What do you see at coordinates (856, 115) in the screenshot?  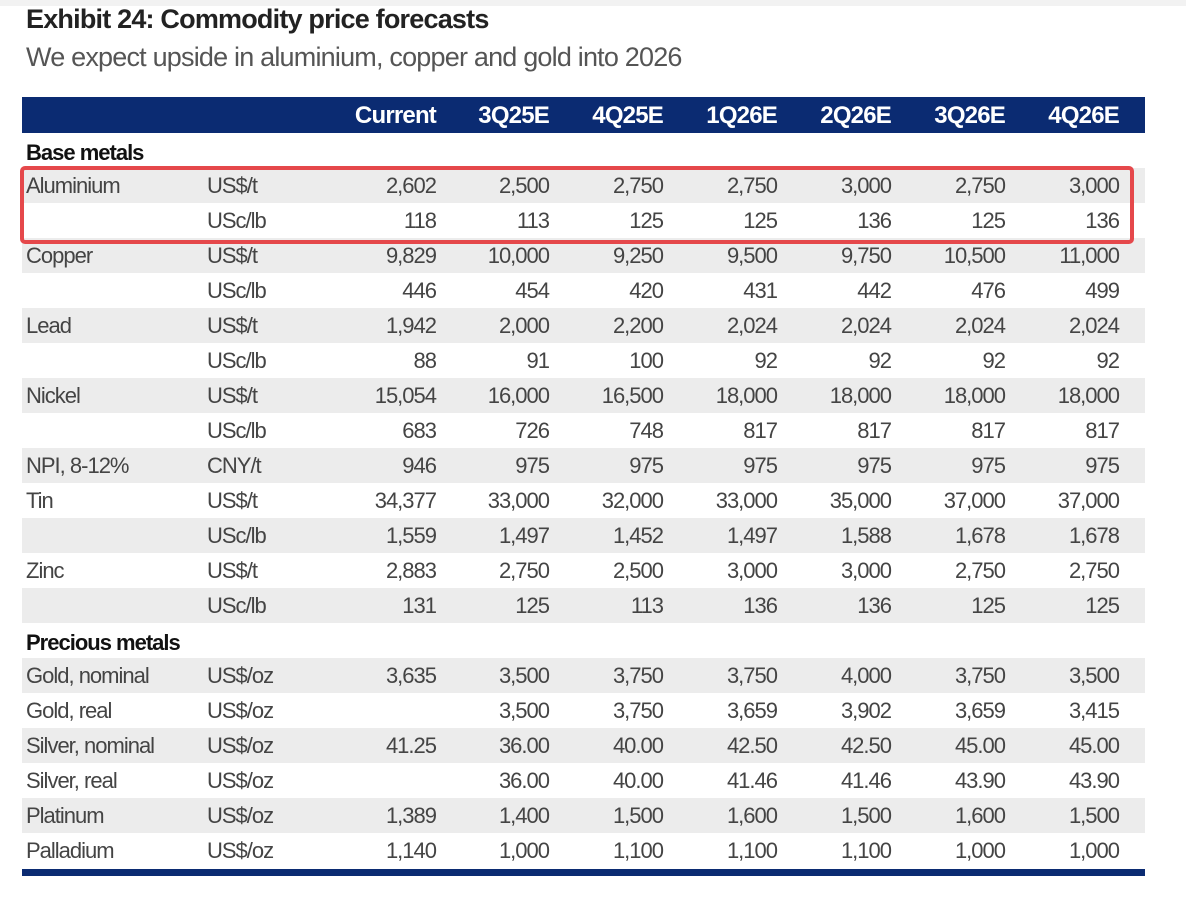 I see `column-header: 2Q26E` at bounding box center [856, 115].